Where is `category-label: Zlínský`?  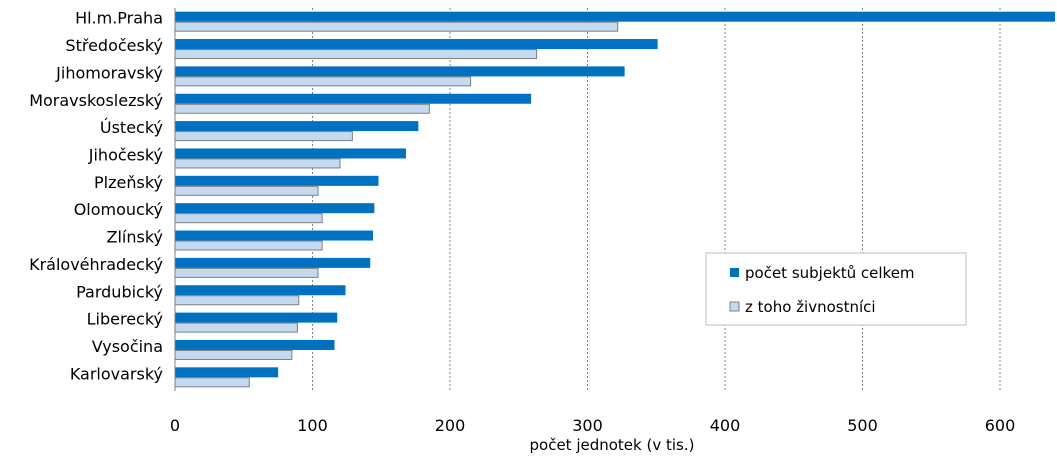
category-label: Zlínský is located at coordinates (135, 237).